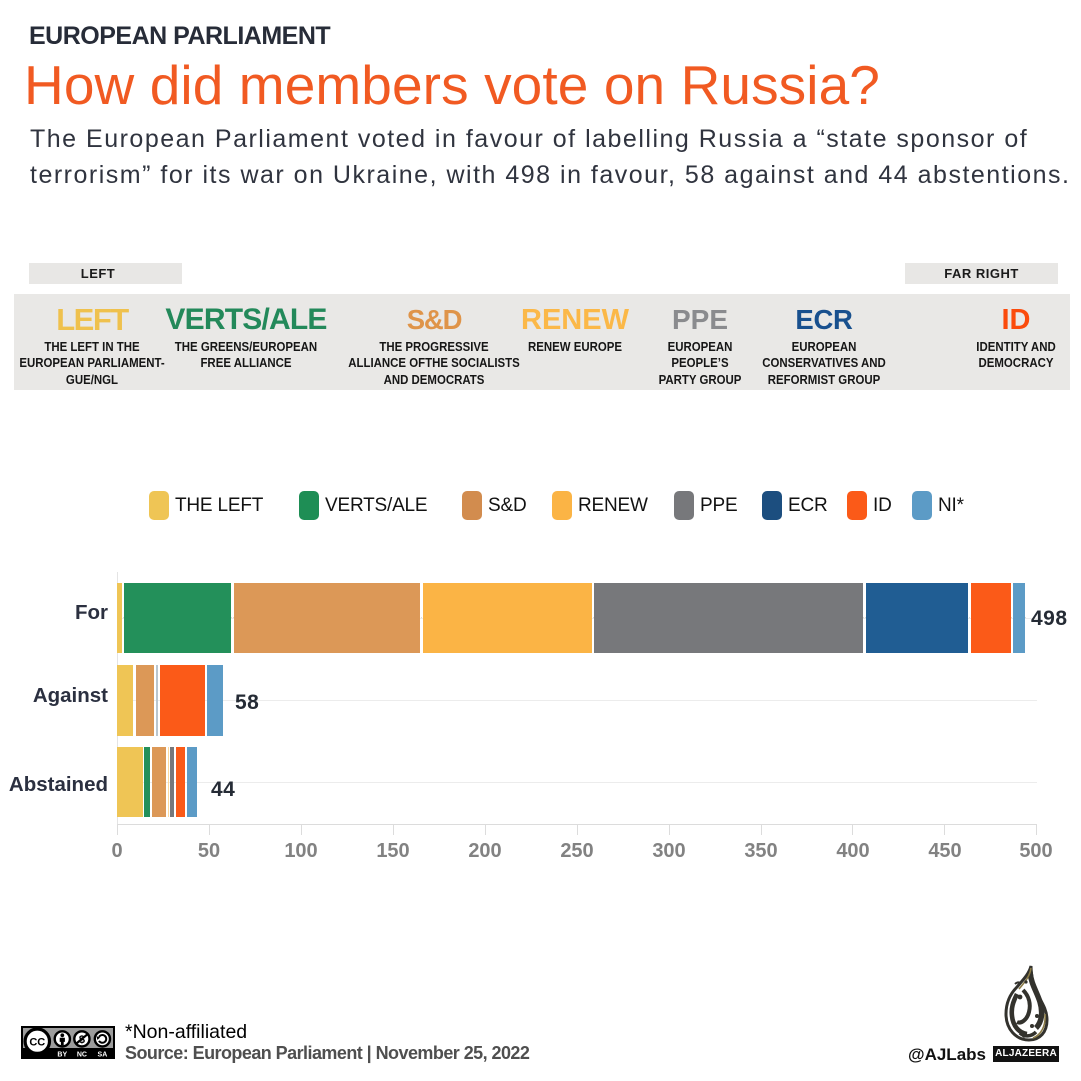  I want to click on svg-text: CC, so click(37, 1042).